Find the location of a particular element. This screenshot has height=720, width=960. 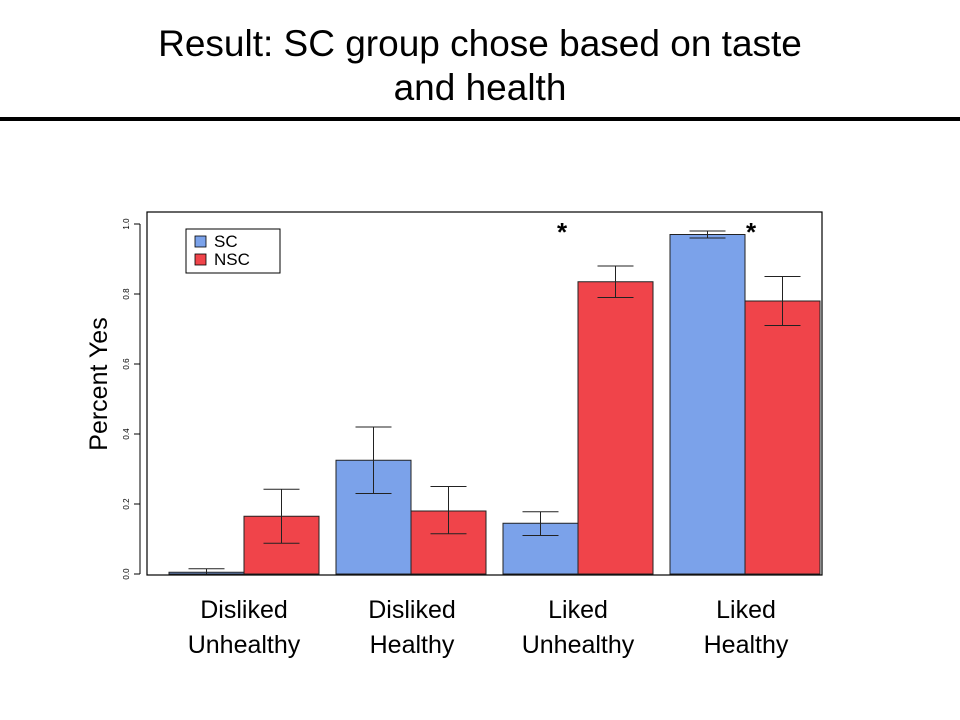

slide-title-line-2: and health is located at coordinates (480, 87).